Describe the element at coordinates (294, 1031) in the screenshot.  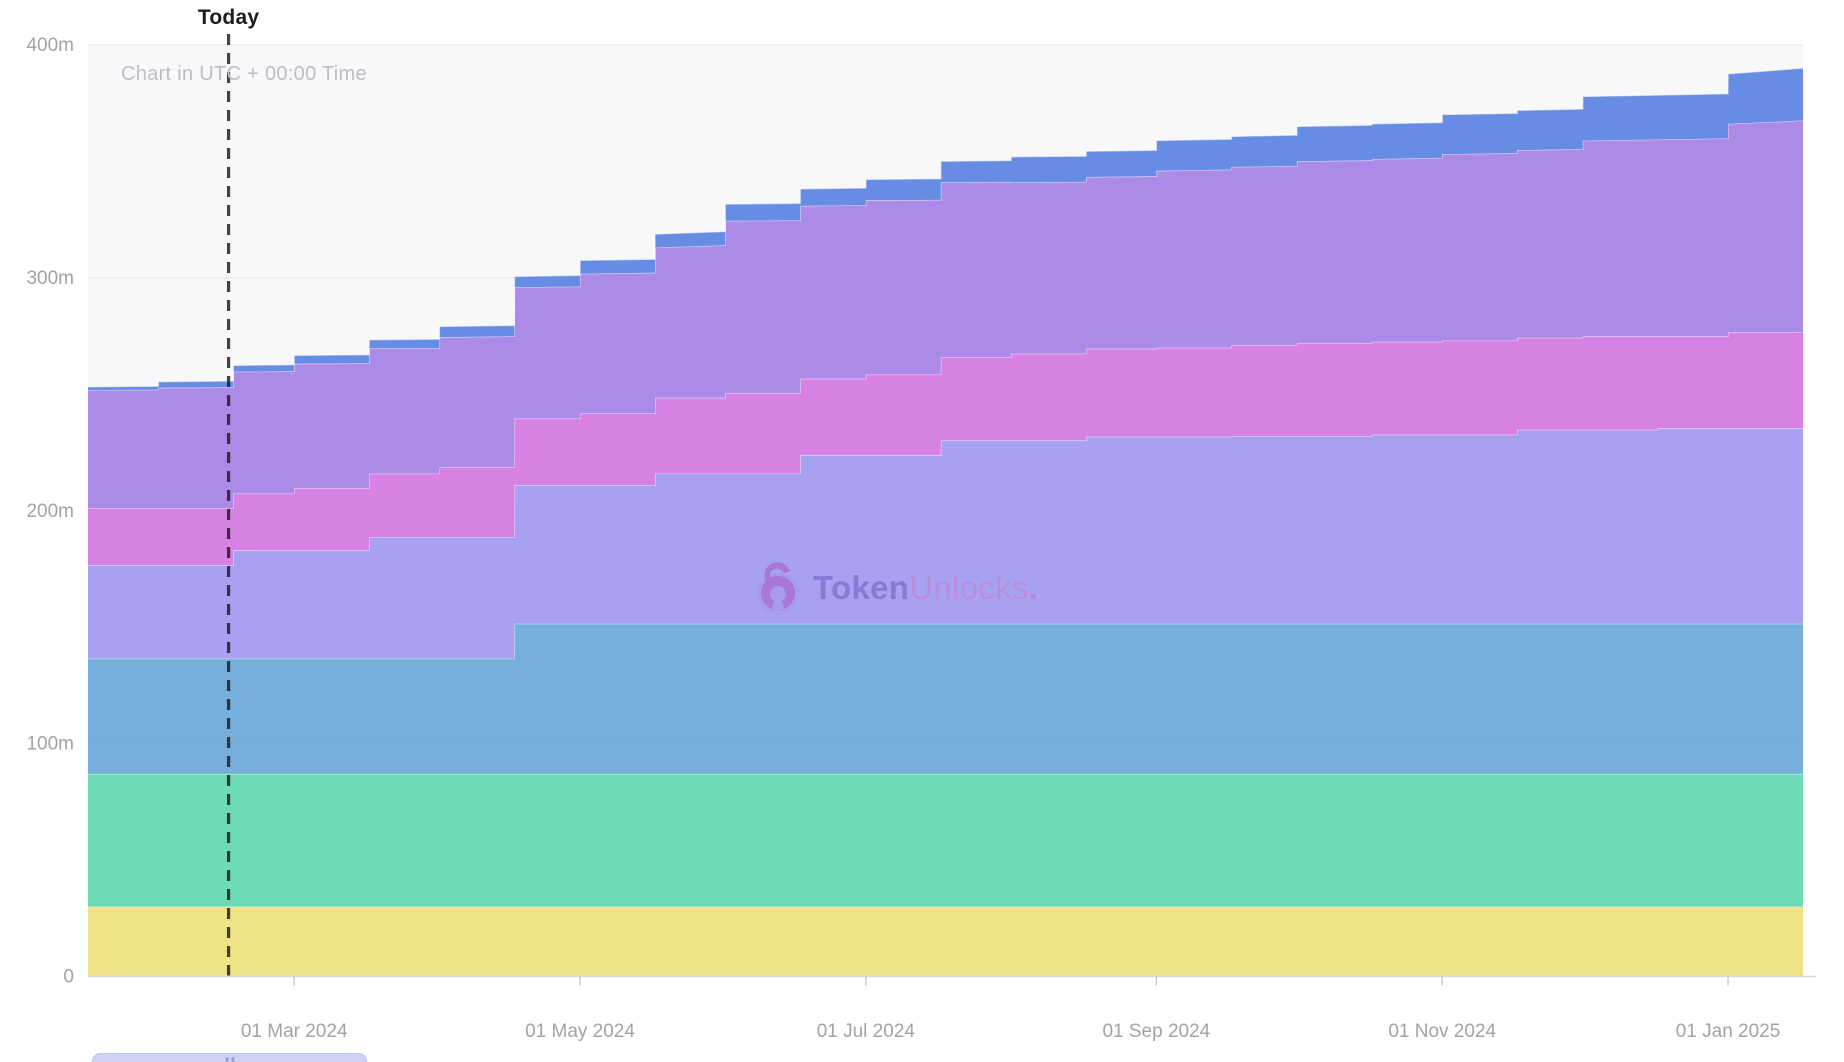
I see `x-axis-label: 01 Mar 2024` at that location.